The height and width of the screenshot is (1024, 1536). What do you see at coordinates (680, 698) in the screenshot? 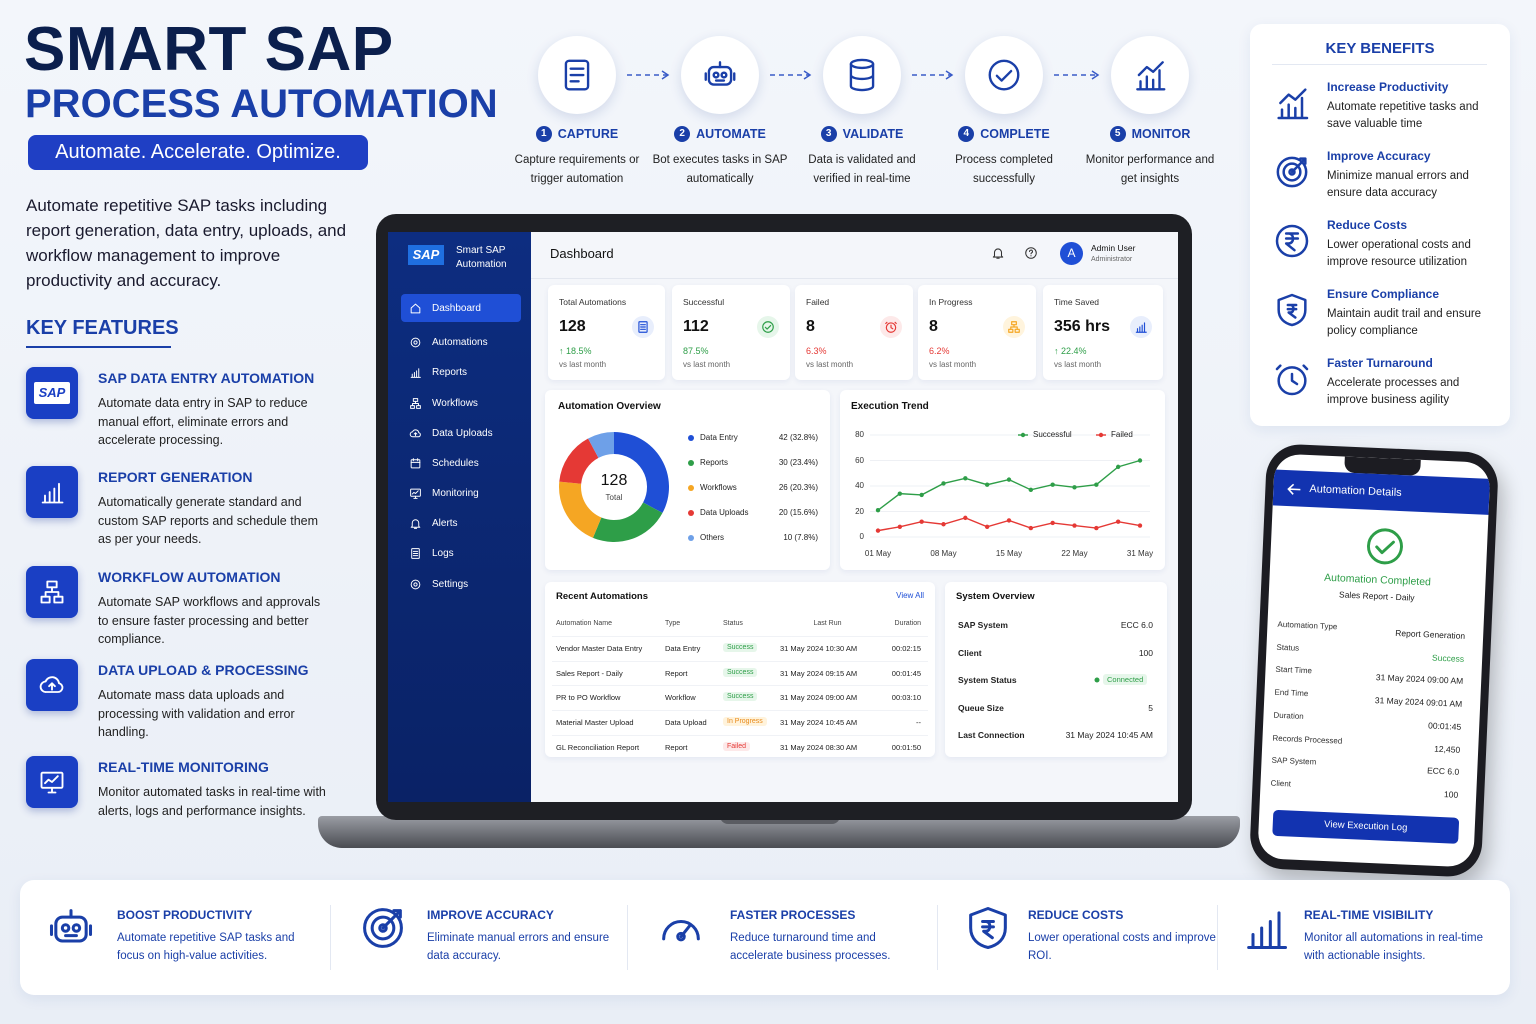
I see `cell: Workflow` at bounding box center [680, 698].